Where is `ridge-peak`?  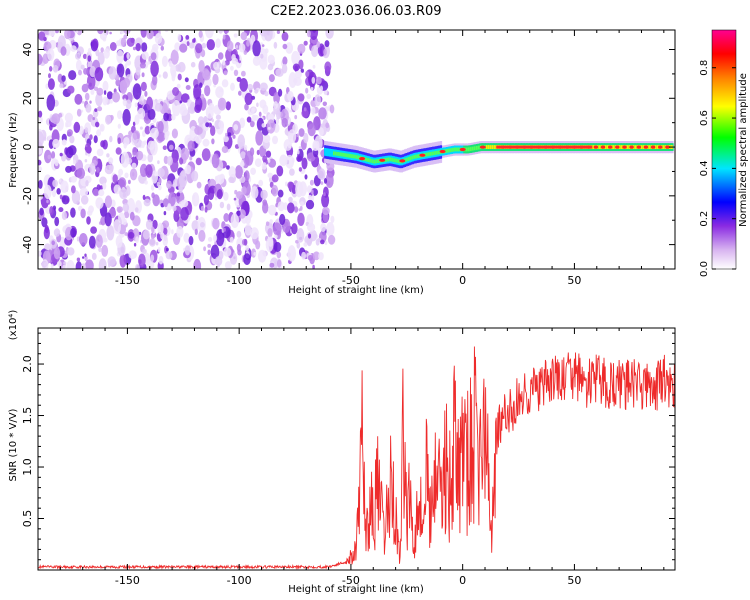 ridge-peak is located at coordinates (402, 161).